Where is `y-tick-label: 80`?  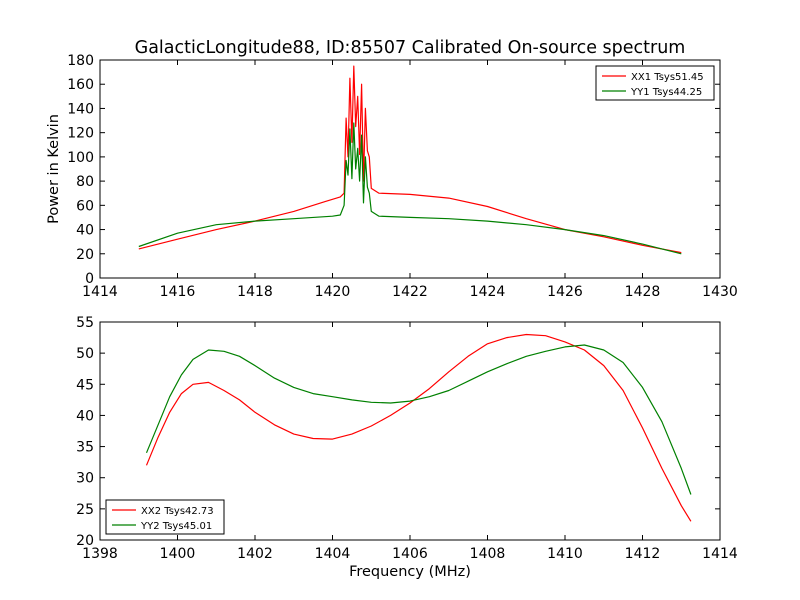
y-tick-label: 80 is located at coordinates (85, 182).